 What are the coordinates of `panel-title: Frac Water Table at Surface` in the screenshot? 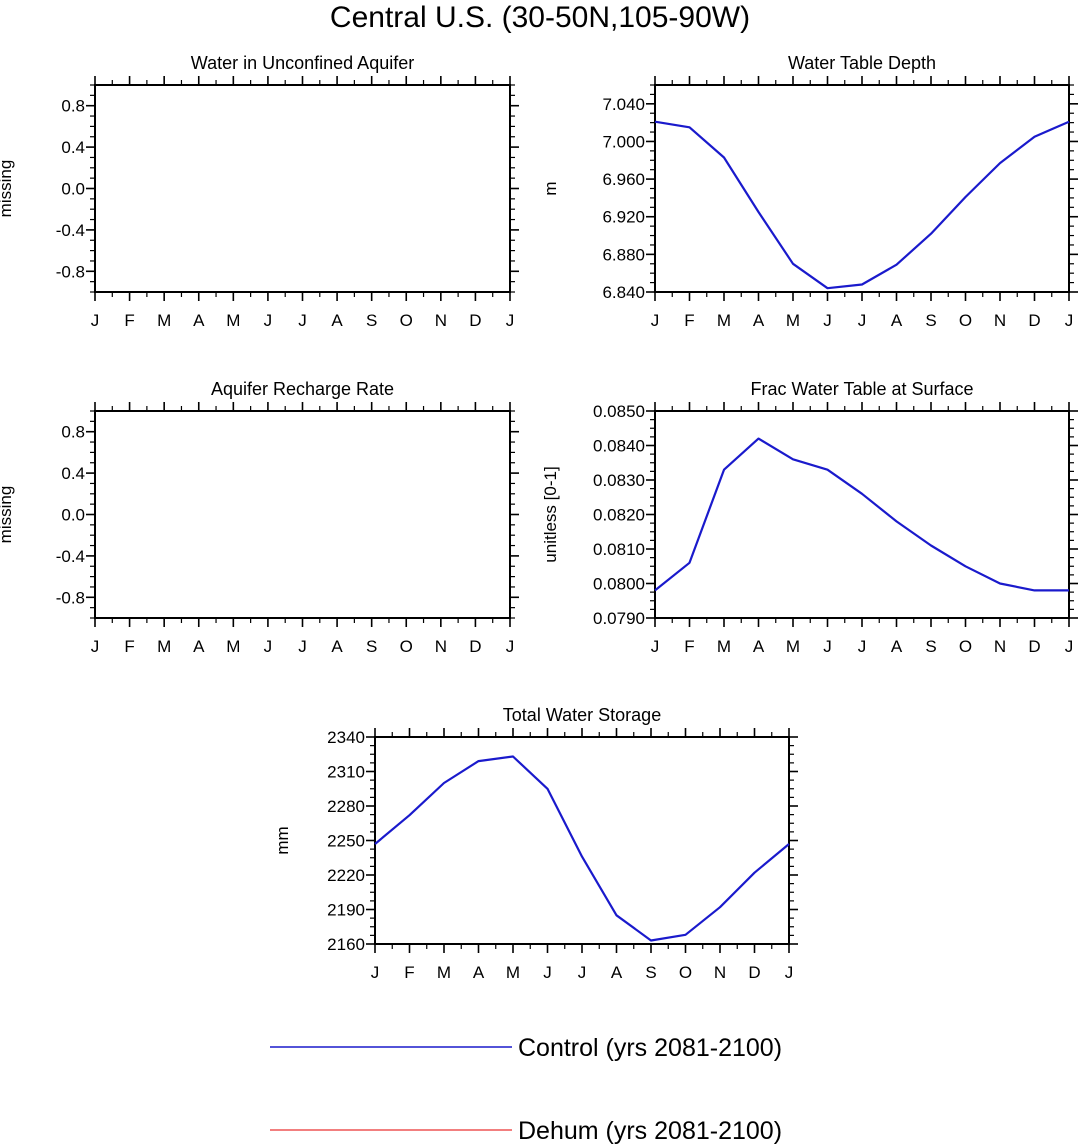 It's located at (861, 389).